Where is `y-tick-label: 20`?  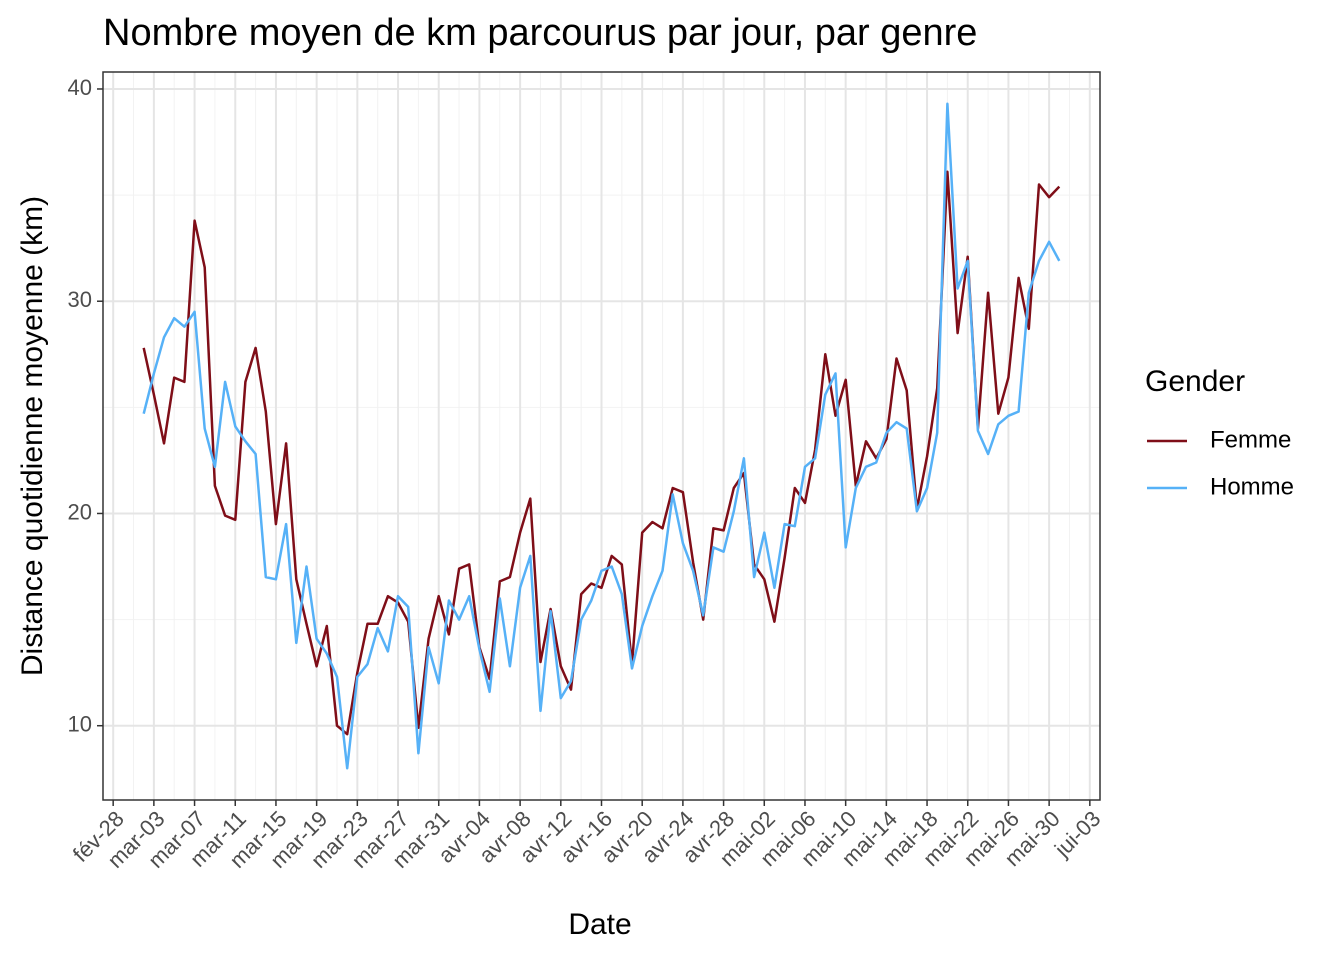
y-tick-label: 20 is located at coordinates (80, 511).